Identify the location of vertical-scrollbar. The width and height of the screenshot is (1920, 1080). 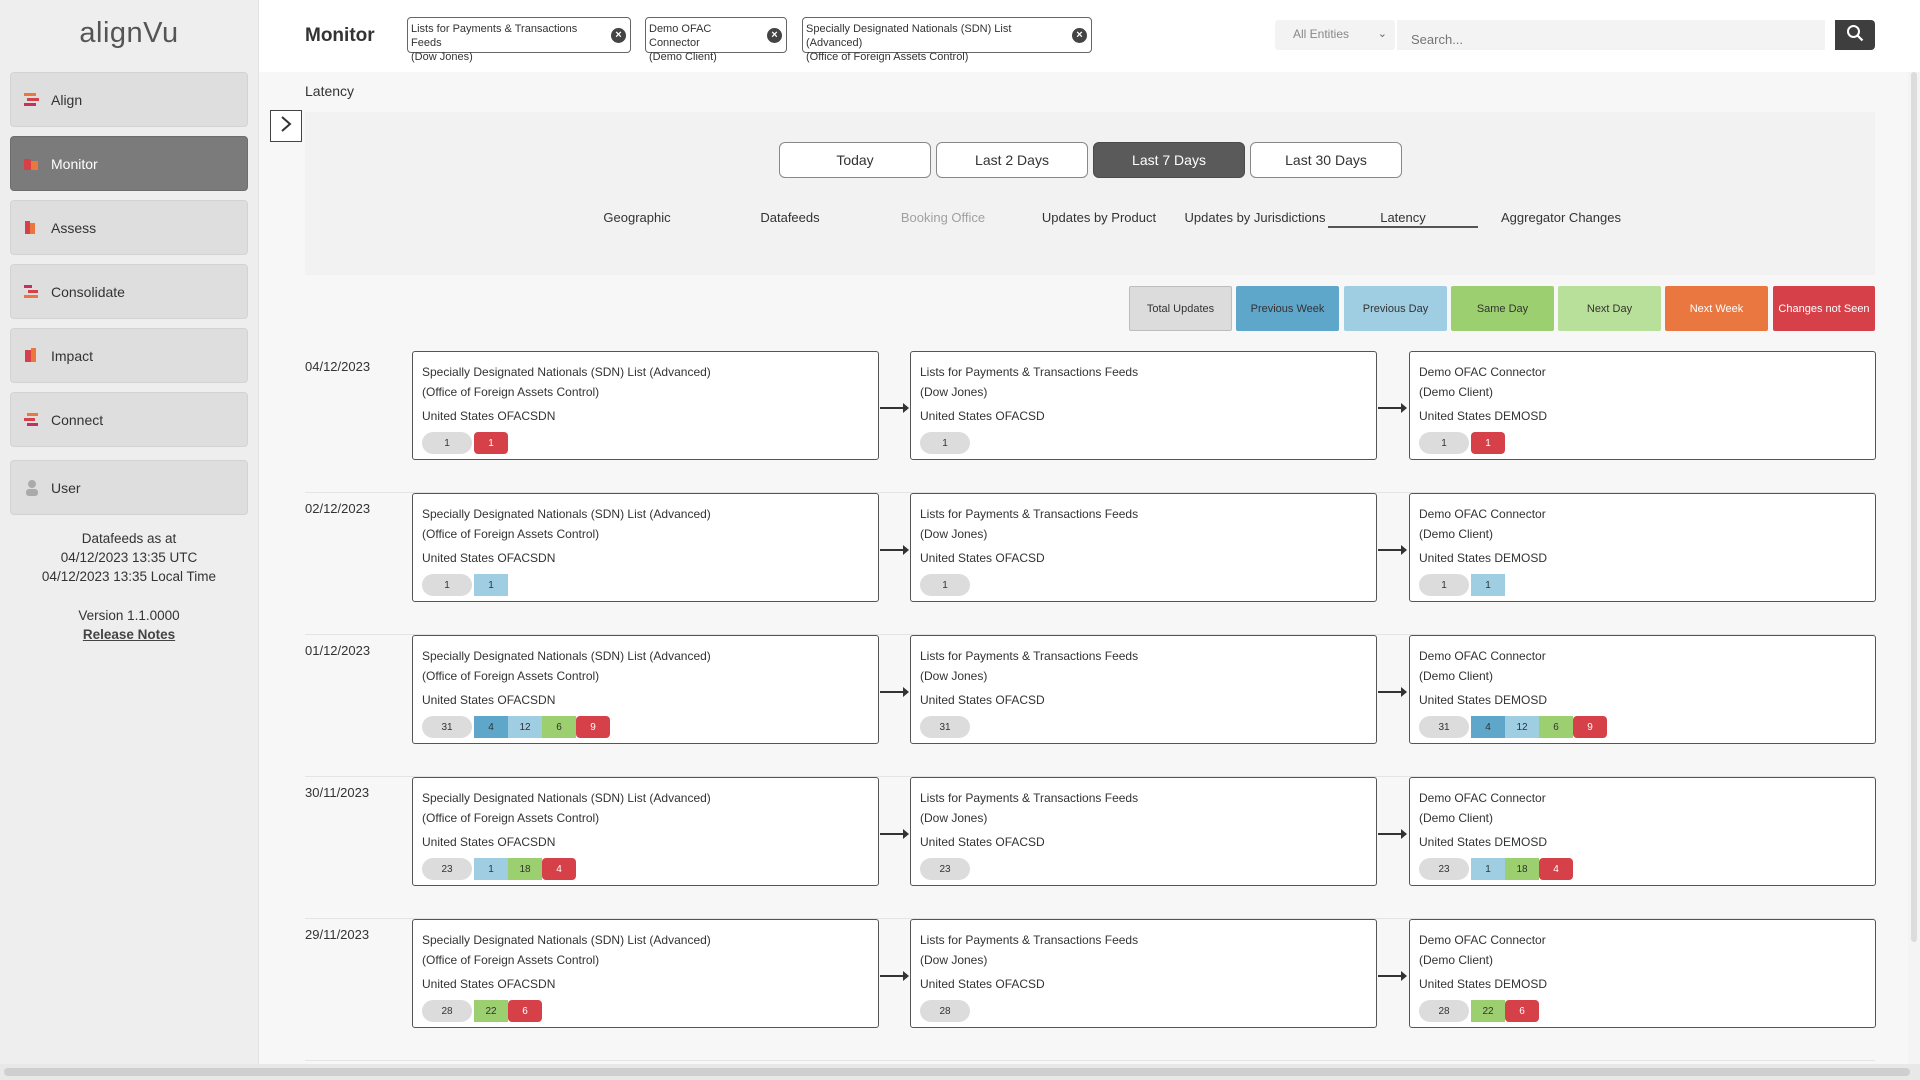
(1914, 568).